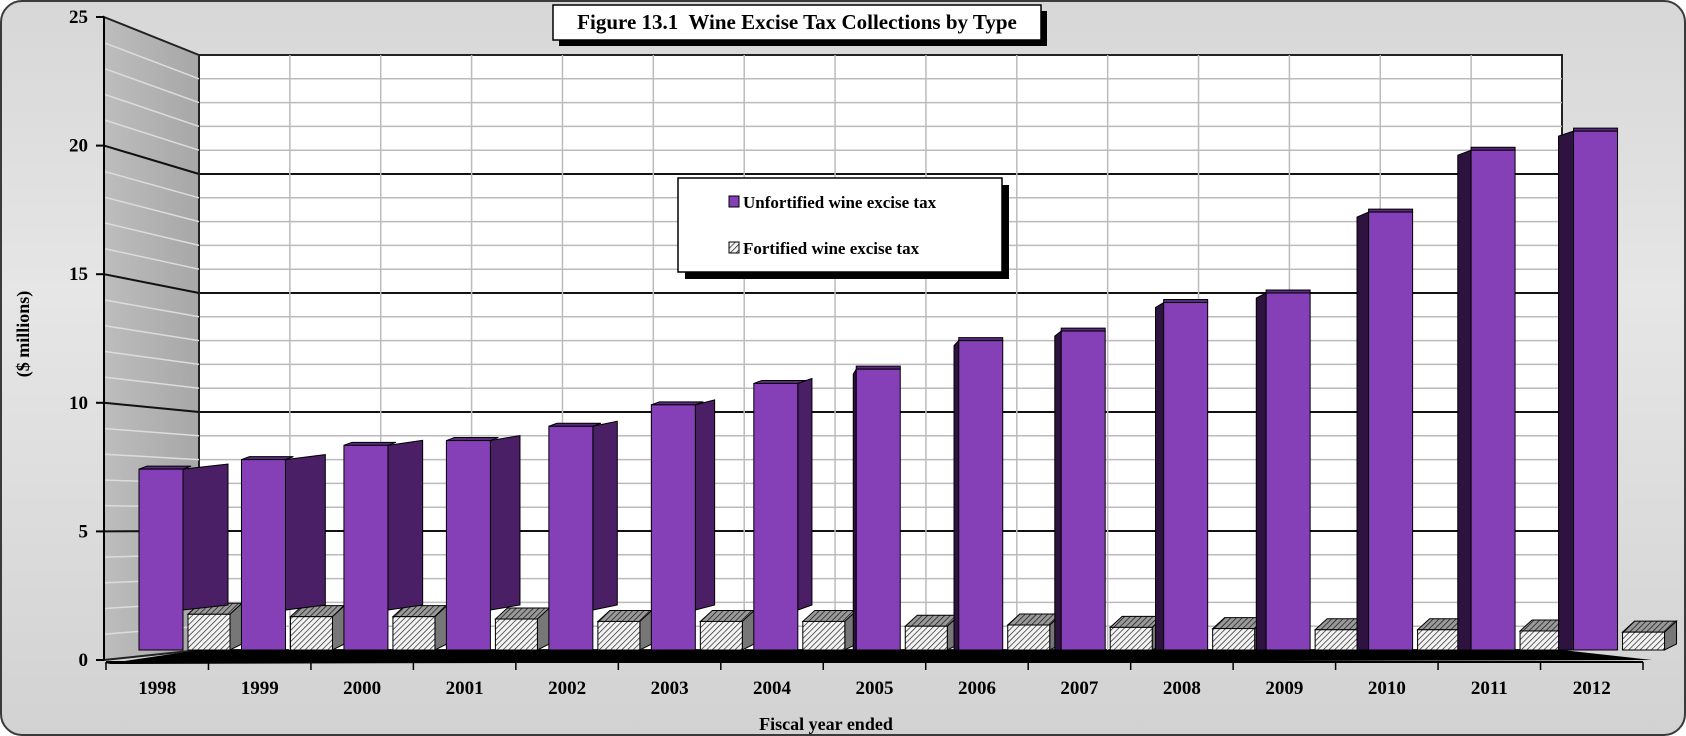 Image resolution: width=1686 pixels, height=736 pixels. Describe the element at coordinates (734, 247) in the screenshot. I see `legend-swatch-fortified` at that location.